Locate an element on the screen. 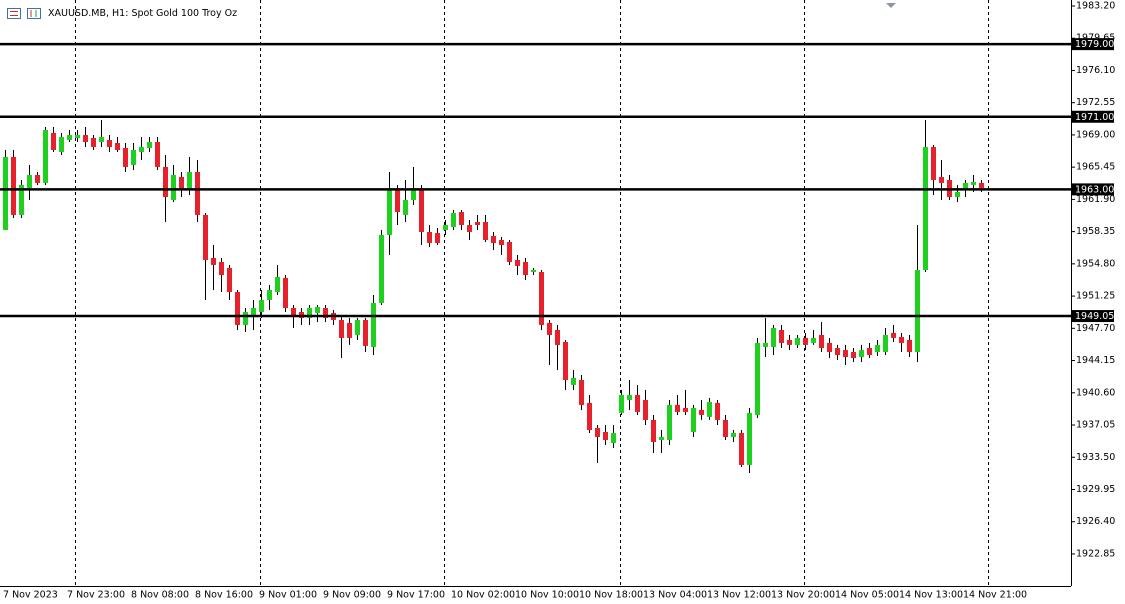  x-tick-label: 13 Nov 20:00 is located at coordinates (803, 595).